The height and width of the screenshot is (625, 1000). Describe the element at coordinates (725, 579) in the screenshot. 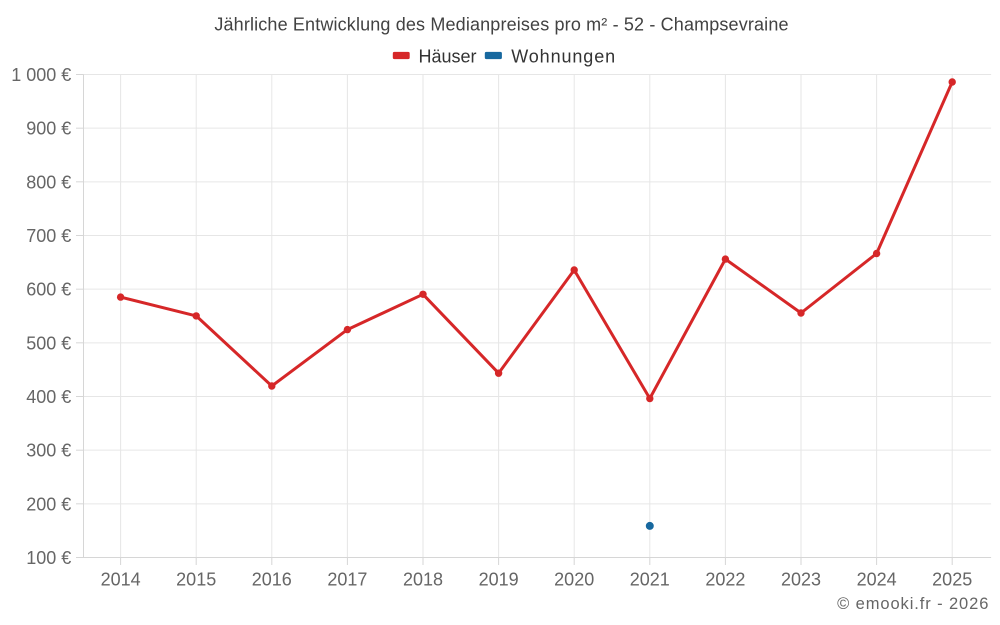

I see `svg-text: 2022` at that location.